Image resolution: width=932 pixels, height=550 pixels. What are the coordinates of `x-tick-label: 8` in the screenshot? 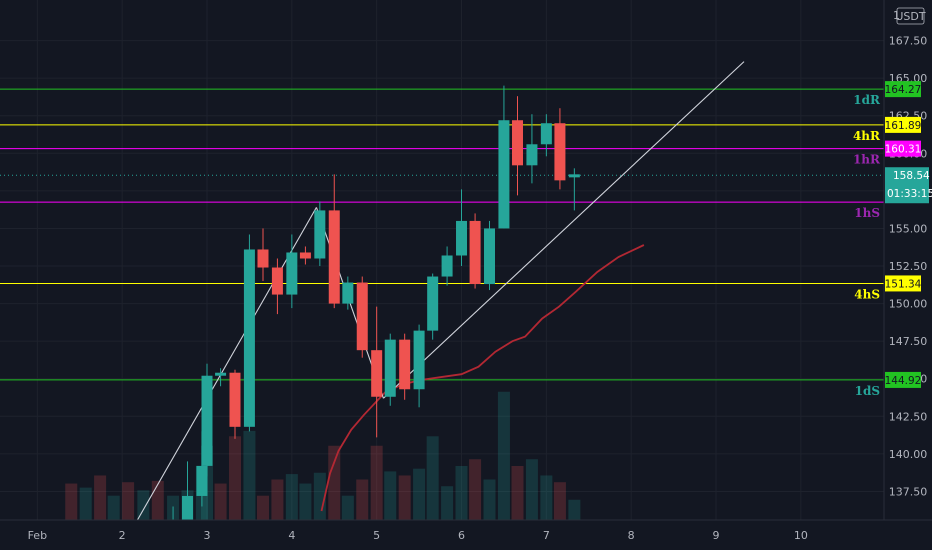 It's located at (631, 535).